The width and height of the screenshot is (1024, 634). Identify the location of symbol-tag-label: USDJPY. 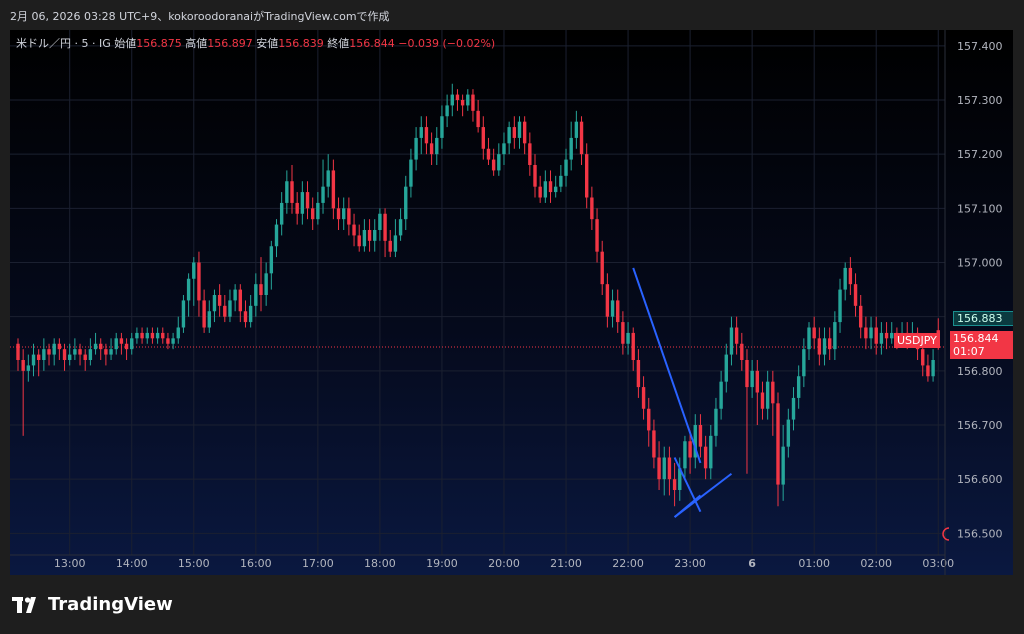
(917, 340).